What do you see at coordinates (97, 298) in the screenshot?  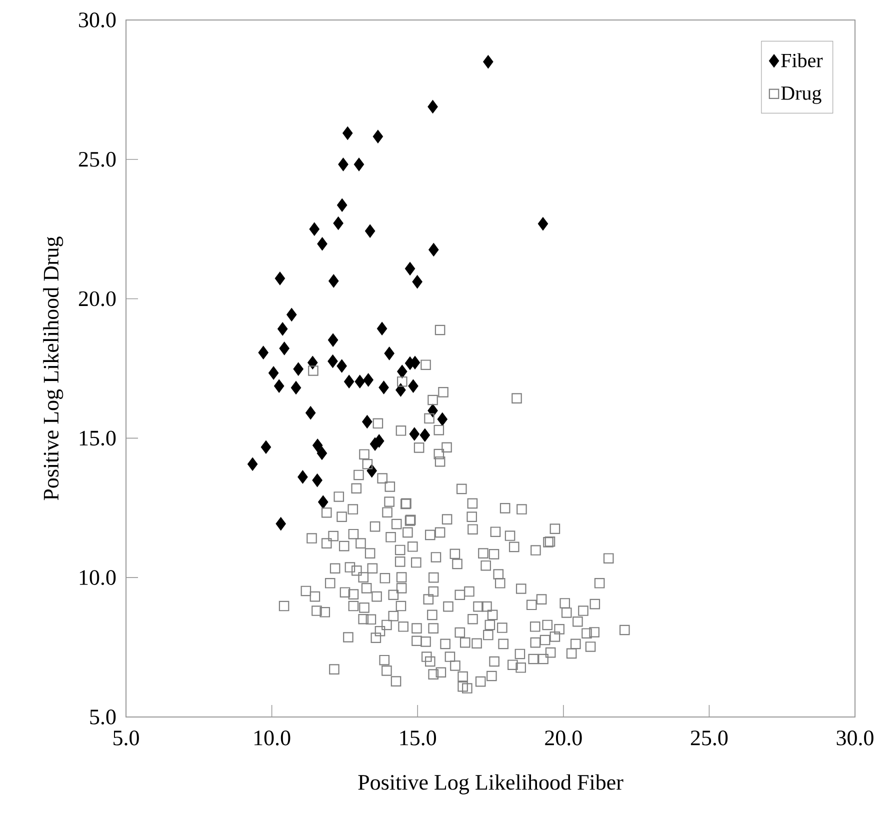 I see `y-tick-label: 20.0` at bounding box center [97, 298].